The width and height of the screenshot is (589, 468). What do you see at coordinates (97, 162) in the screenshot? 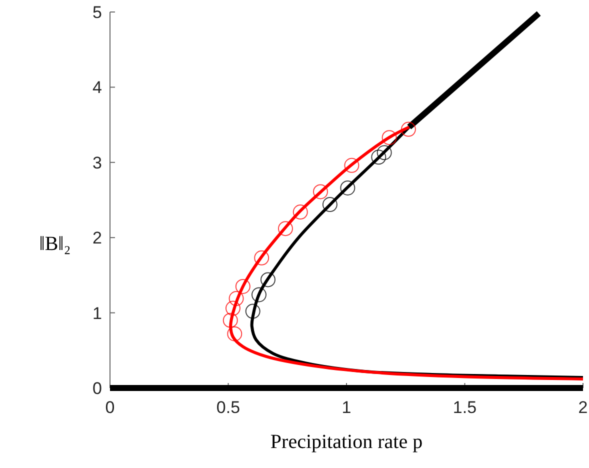
I see `y-tick-label: 3` at bounding box center [97, 162].